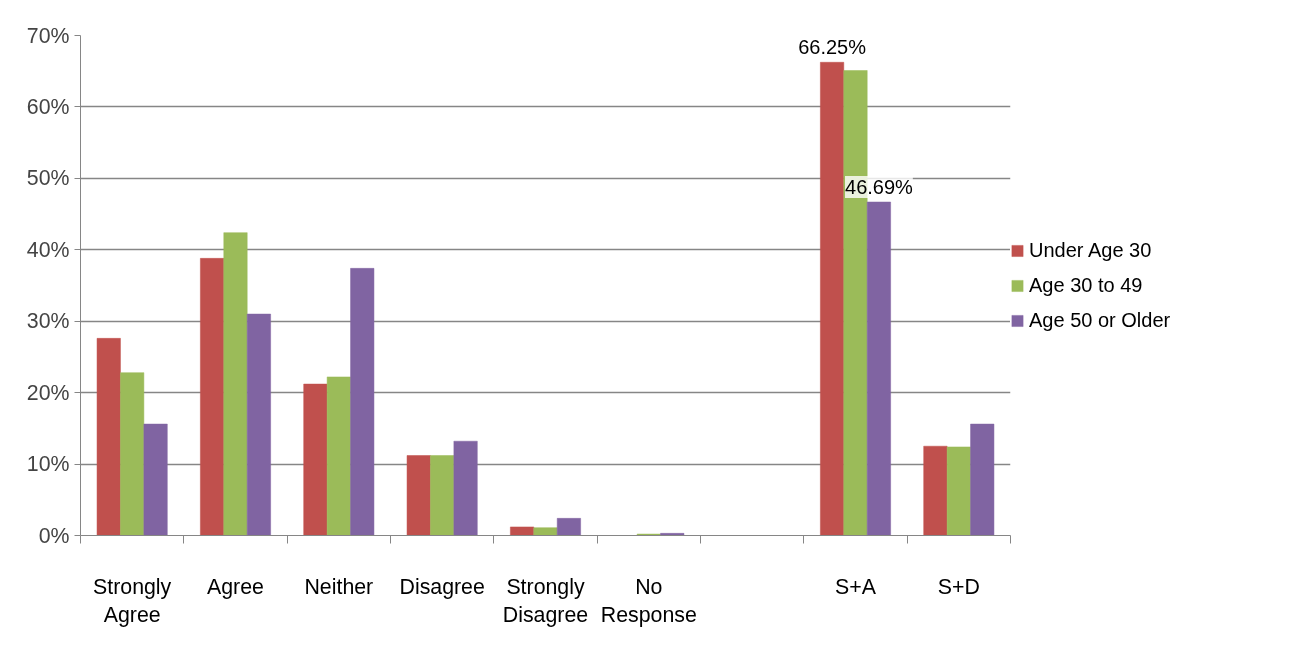  Describe the element at coordinates (54, 535) in the screenshot. I see `y-tick-label: 0%` at that location.